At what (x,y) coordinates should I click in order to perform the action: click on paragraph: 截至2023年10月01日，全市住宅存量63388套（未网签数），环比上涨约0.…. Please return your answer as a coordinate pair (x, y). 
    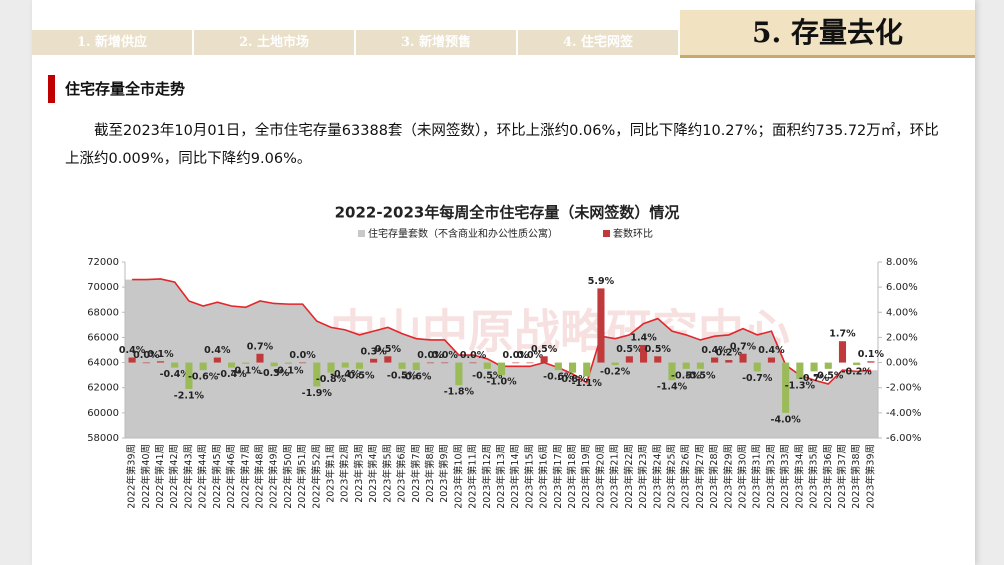
    Looking at the image, I should click on (502, 145).